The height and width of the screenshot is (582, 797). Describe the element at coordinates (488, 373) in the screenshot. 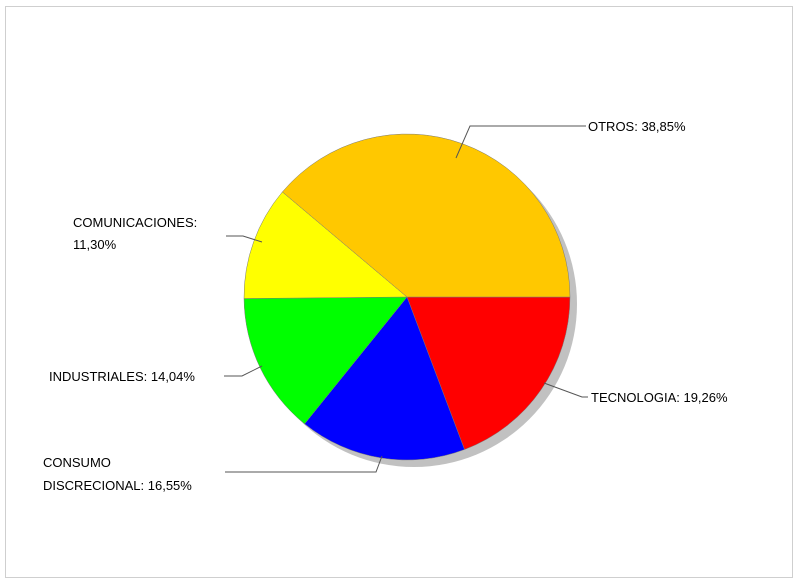

I see `pie-slice-tecnologia` at that location.